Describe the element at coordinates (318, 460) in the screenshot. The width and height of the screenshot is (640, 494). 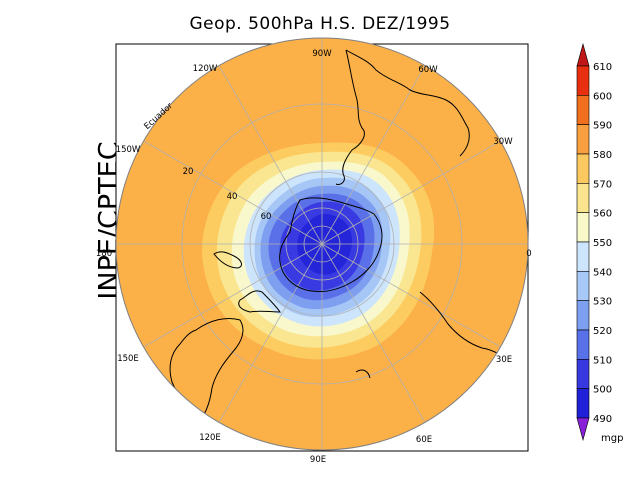
I see `lon-label-90e: 90E` at that location.